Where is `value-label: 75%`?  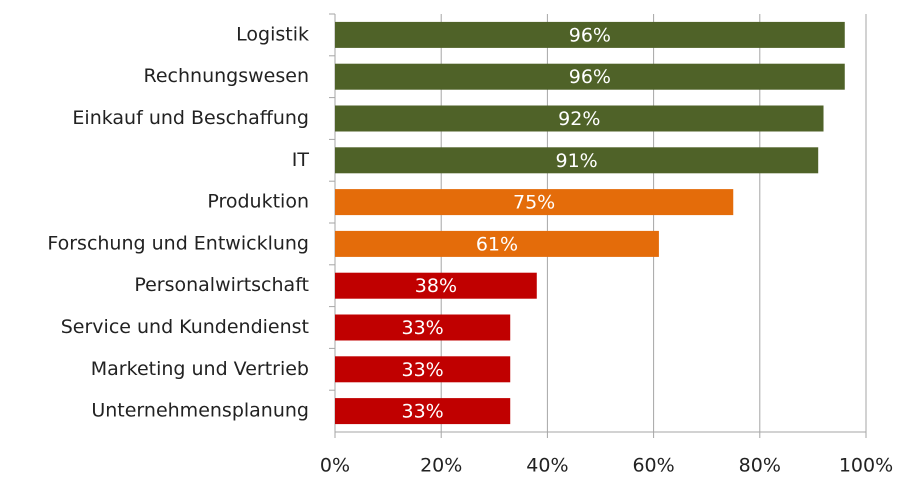 value-label: 75% is located at coordinates (534, 203).